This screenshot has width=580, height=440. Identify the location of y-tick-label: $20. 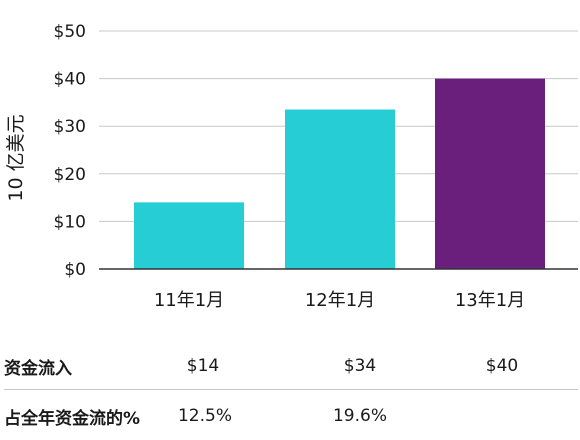
(70, 175).